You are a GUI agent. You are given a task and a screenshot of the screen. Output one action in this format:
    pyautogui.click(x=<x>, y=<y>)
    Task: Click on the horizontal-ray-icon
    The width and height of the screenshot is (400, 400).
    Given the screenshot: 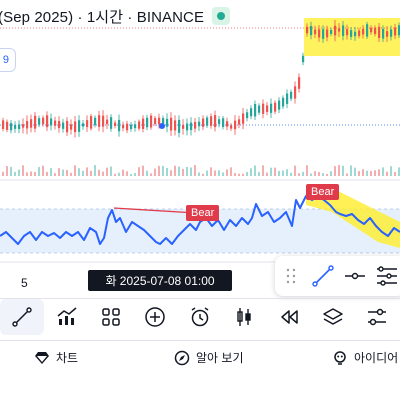 What is the action you would take?
    pyautogui.click(x=355, y=276)
    